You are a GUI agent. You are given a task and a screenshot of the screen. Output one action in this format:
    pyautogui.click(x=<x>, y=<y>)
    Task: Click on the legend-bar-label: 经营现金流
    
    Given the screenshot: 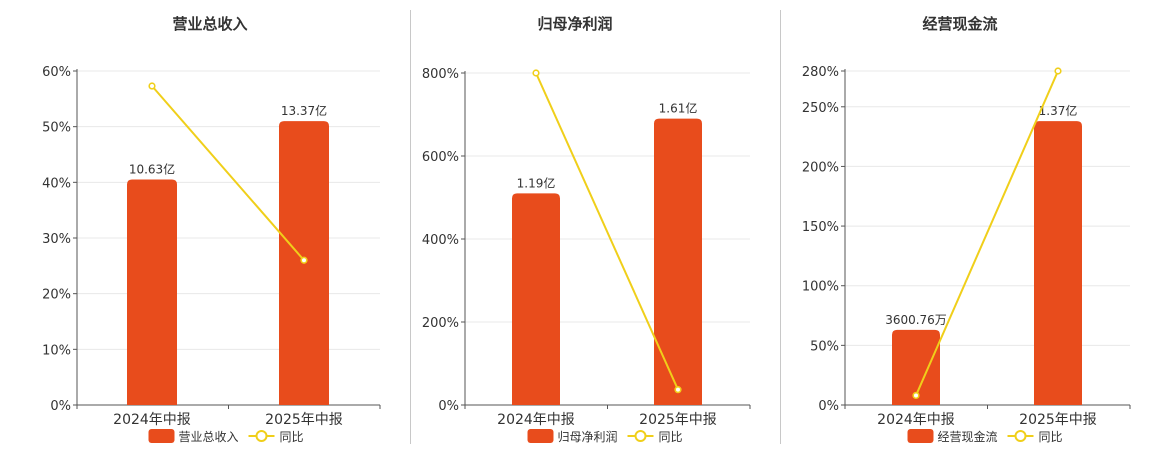 What is the action you would take?
    pyautogui.click(x=968, y=436)
    